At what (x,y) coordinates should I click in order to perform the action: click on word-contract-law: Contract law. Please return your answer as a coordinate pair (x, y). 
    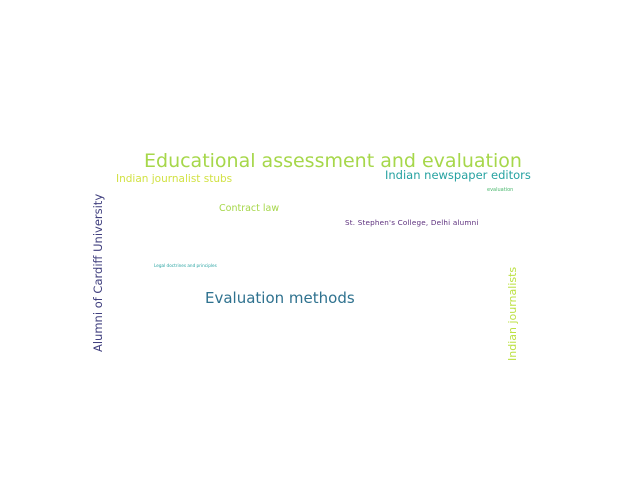
    Looking at the image, I should click on (249, 208).